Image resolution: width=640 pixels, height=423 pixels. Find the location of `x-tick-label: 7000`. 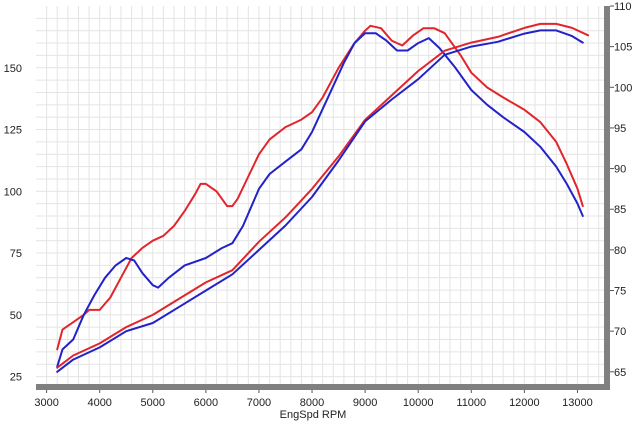

x-tick-label: 7000 is located at coordinates (259, 403).